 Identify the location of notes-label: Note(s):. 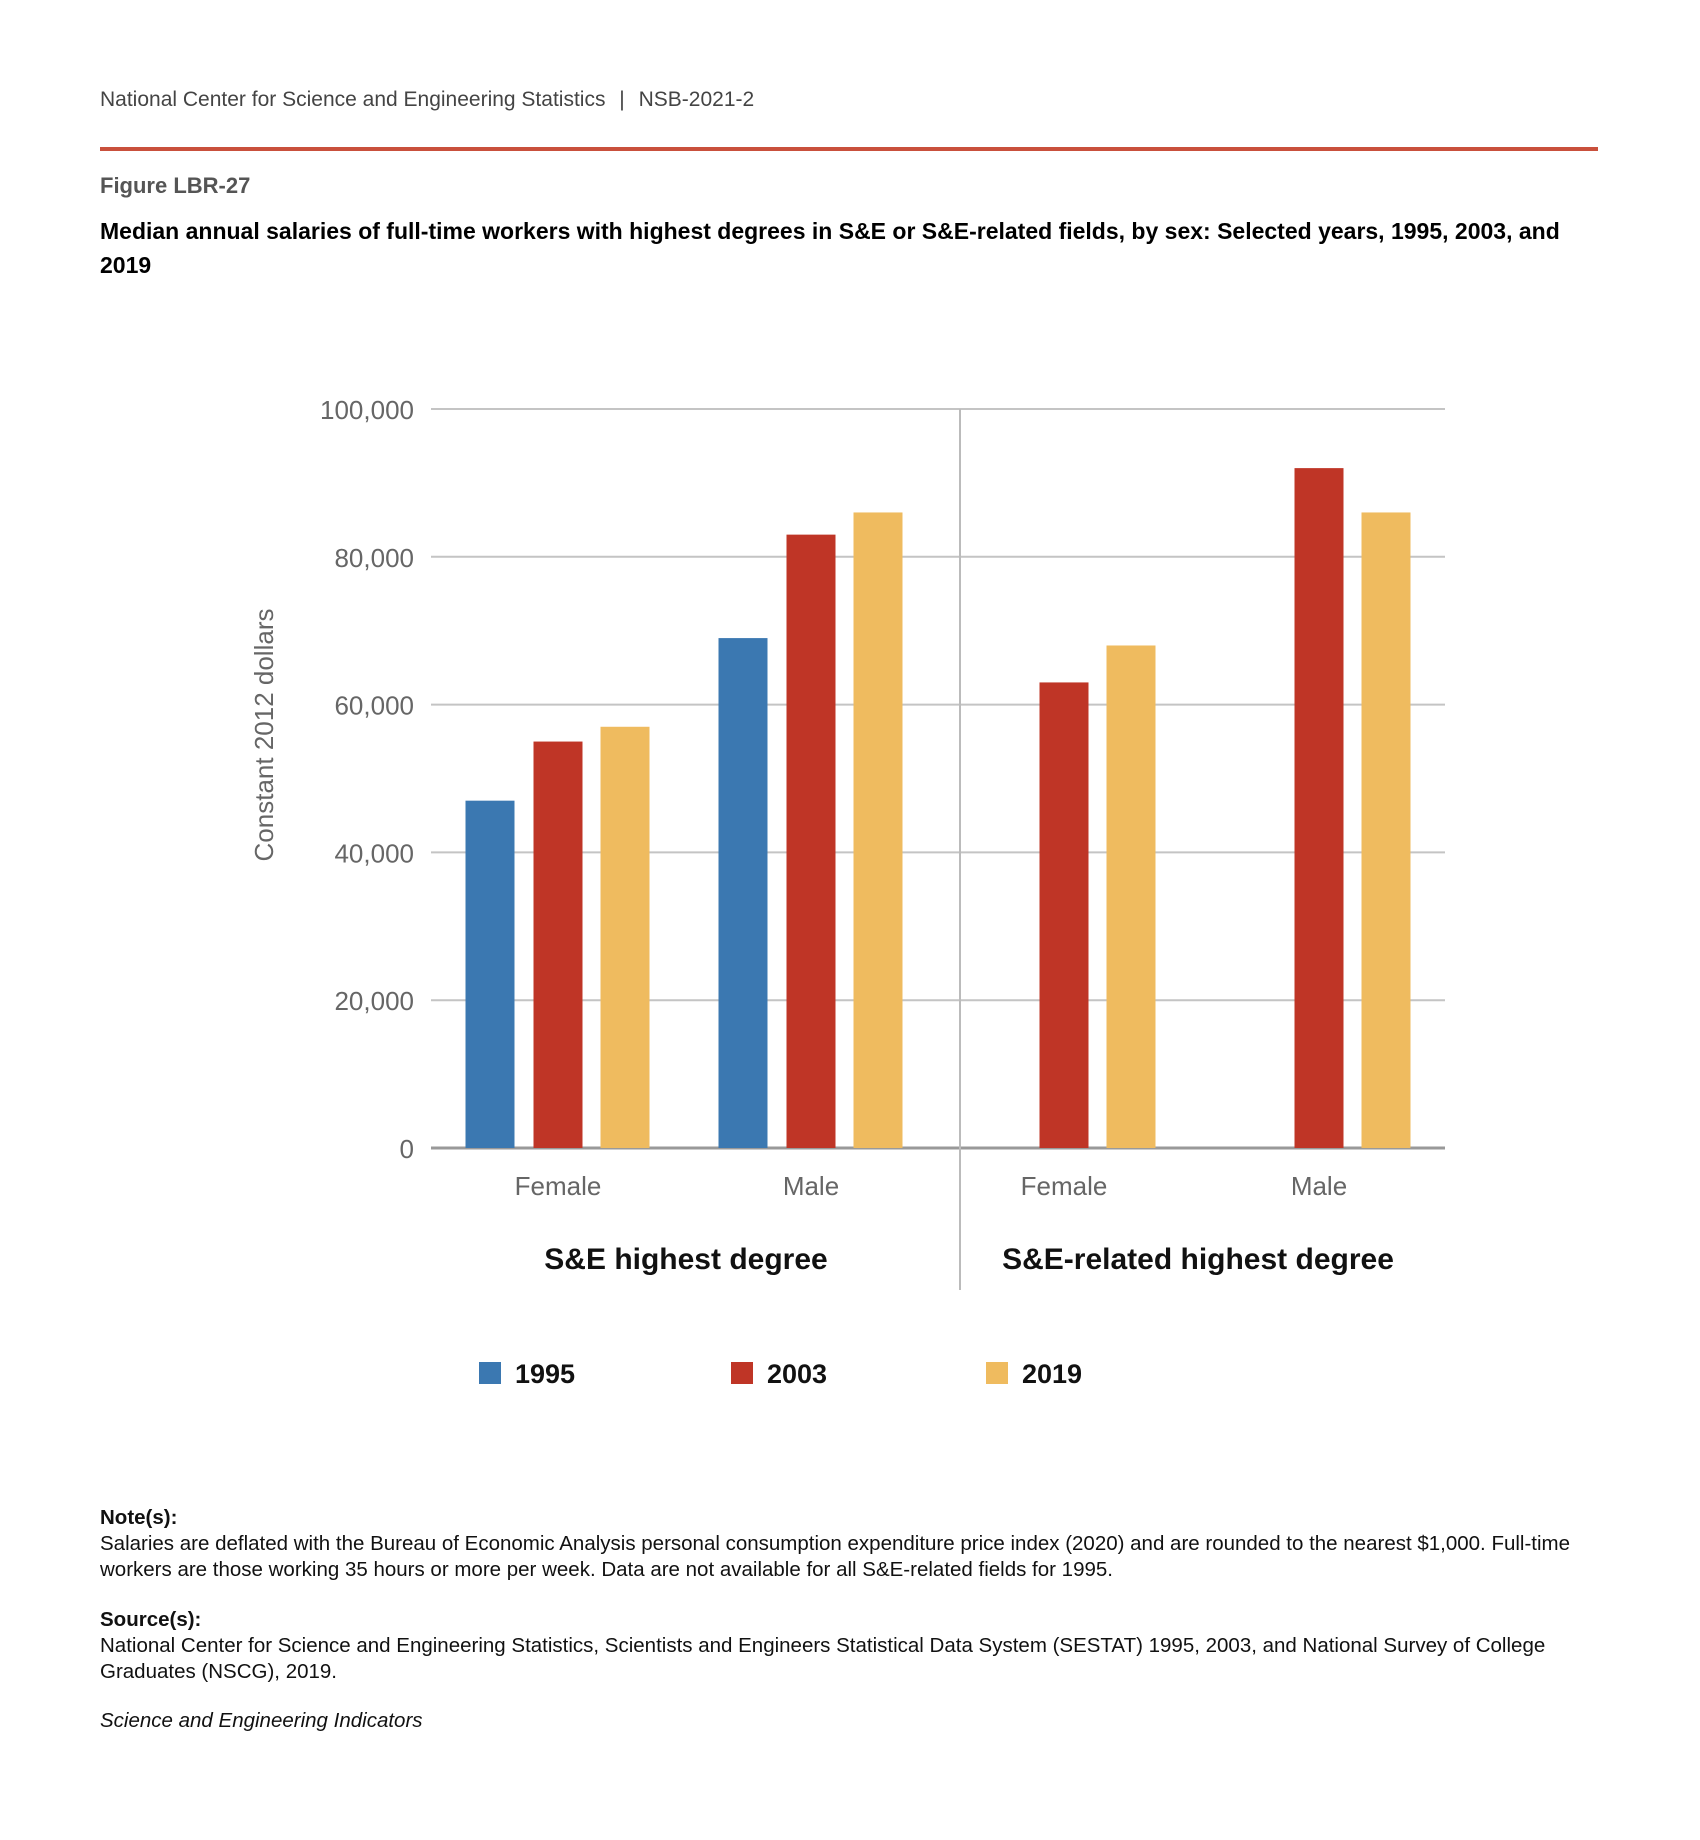
(139, 1517).